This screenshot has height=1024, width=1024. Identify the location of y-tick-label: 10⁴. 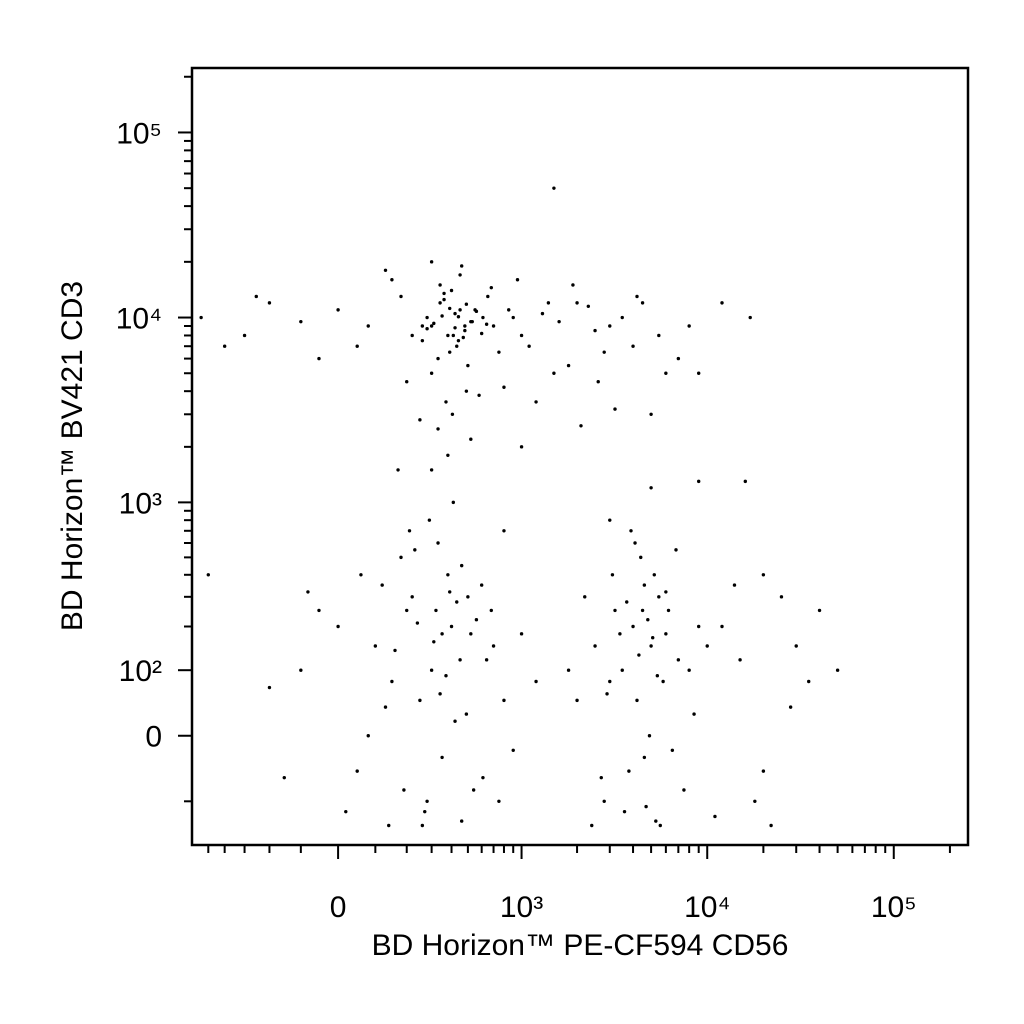
(139, 319).